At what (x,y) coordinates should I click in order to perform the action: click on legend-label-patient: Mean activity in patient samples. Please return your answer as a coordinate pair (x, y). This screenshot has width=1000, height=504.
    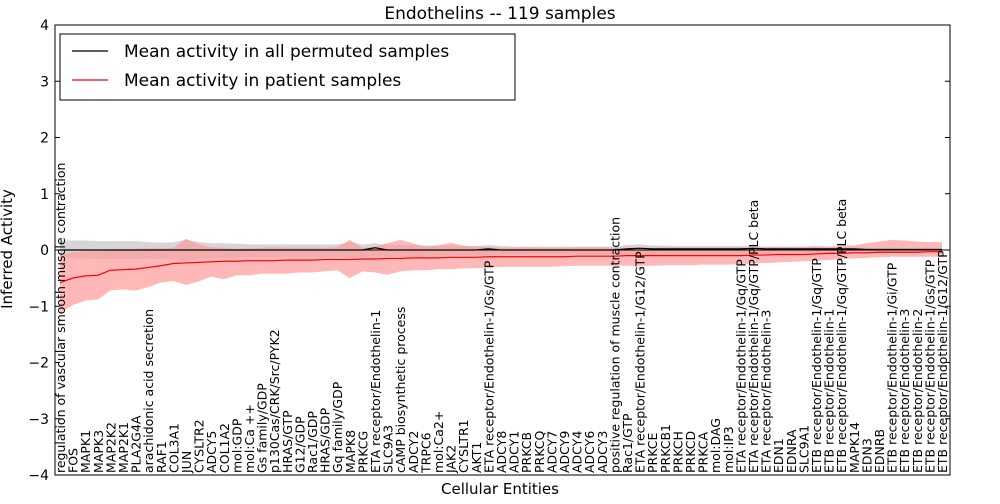
    Looking at the image, I should click on (262, 81).